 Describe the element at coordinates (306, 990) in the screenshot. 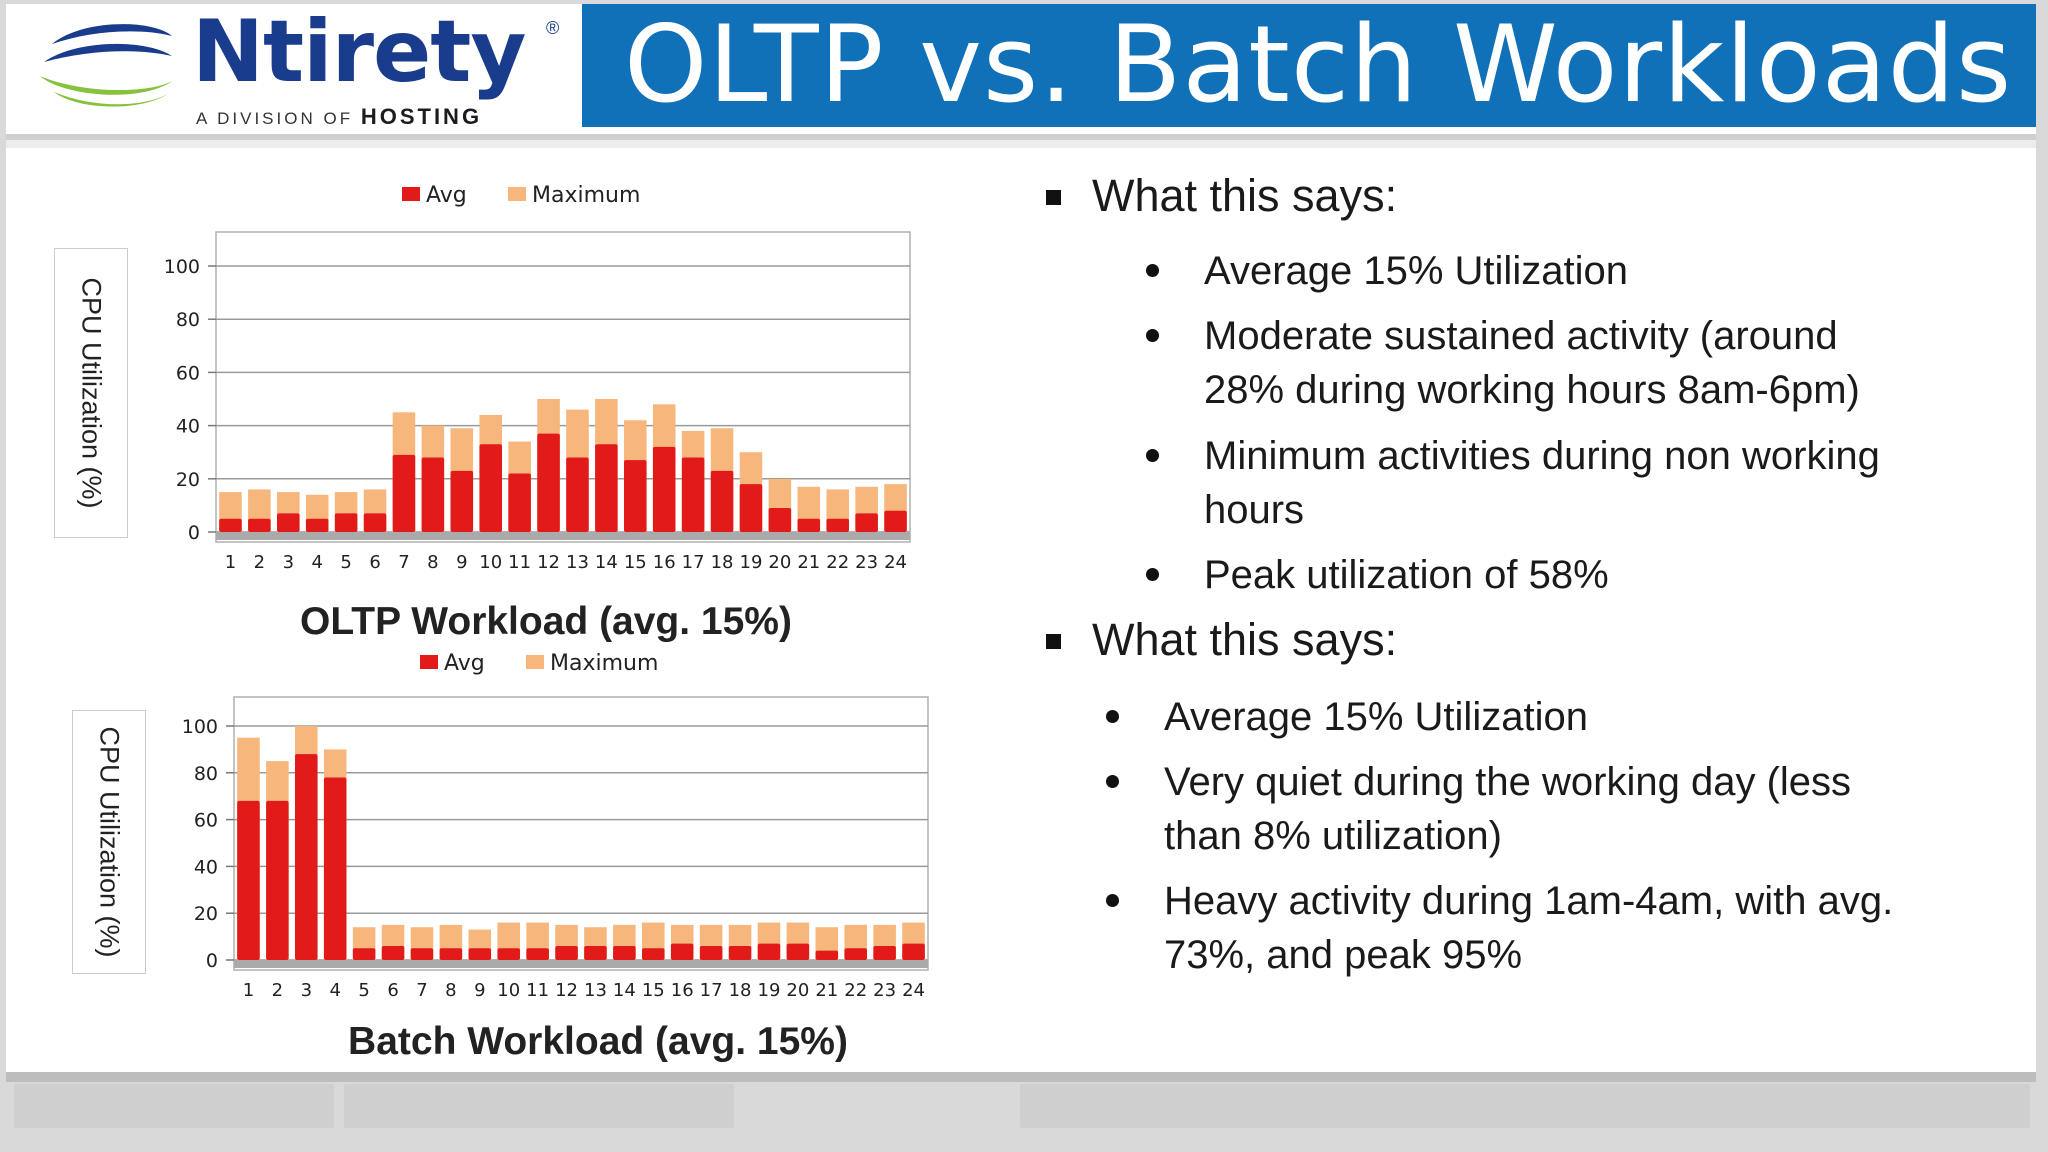

I see `batch-xtick-label: 3` at that location.